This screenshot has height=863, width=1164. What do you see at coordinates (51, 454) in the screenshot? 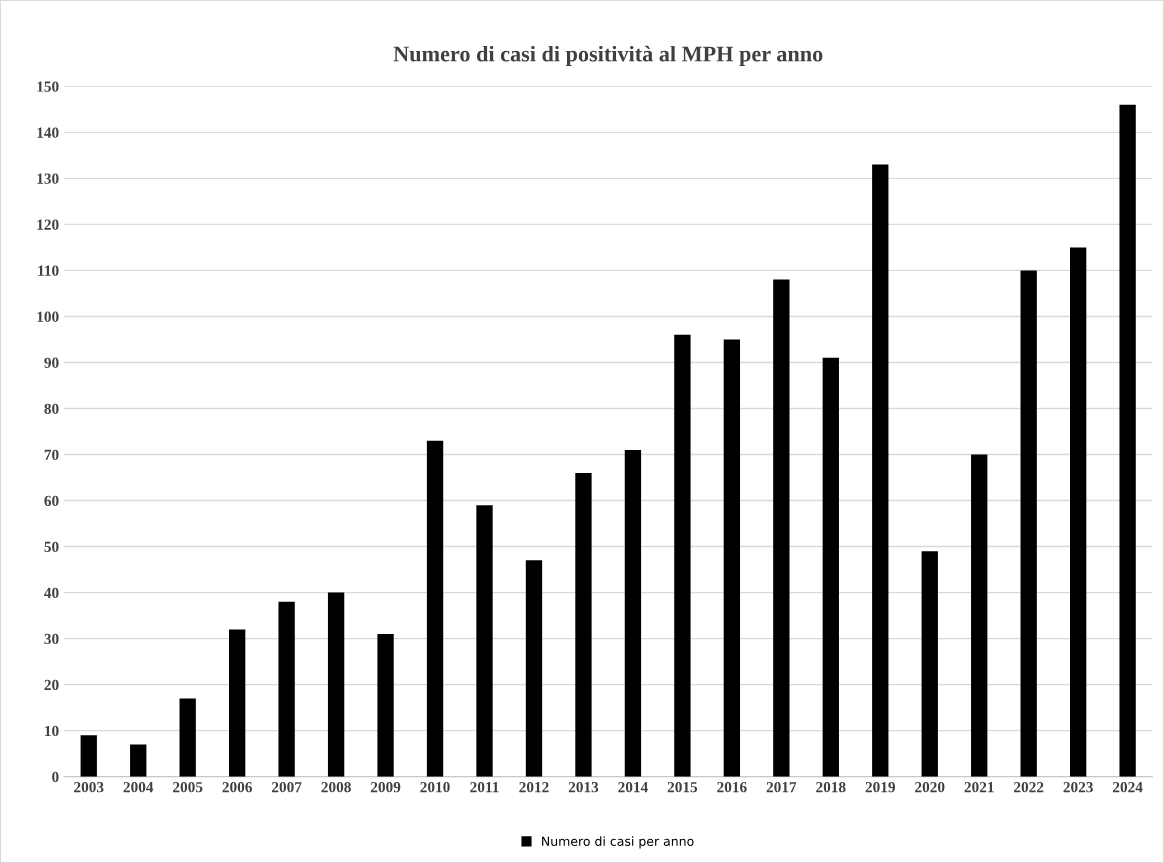
I see `y-tick-label: 70` at bounding box center [51, 454].